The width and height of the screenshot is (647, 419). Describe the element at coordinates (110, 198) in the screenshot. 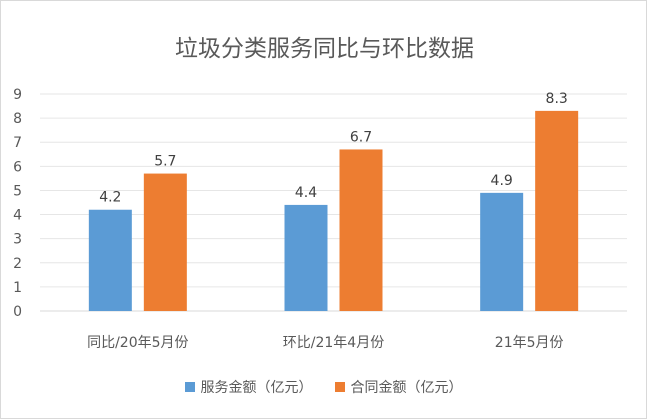

I see `data-label: 4.2` at that location.